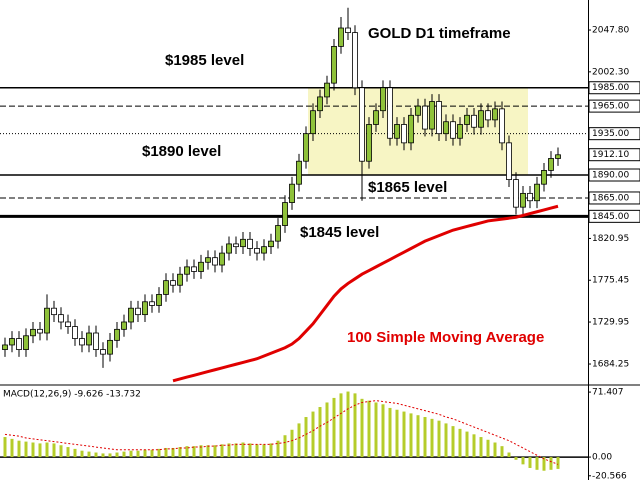 The width and height of the screenshot is (640, 480). I want to click on level-label: 1845.00, so click(610, 217).